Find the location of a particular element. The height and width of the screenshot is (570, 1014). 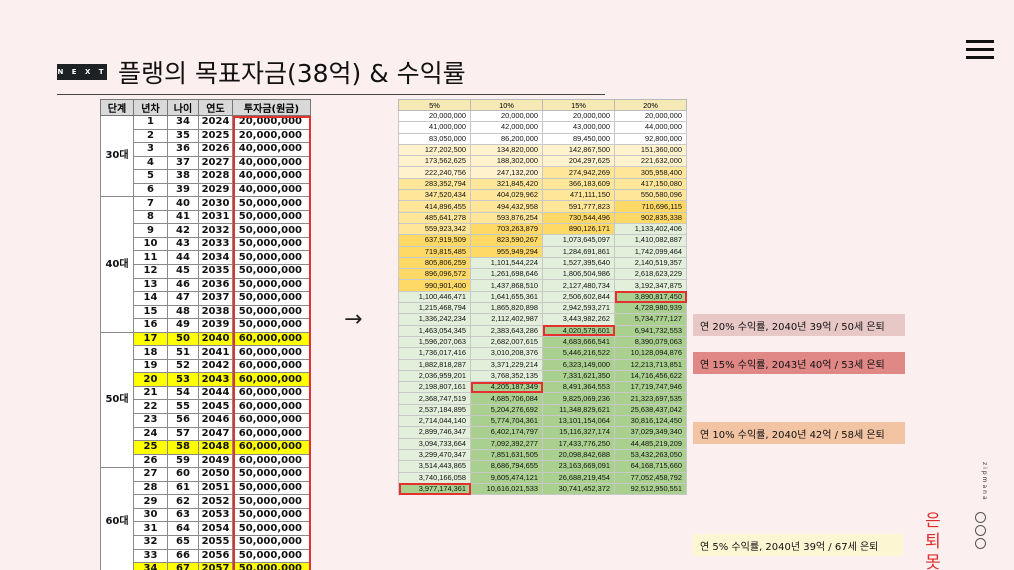

balance-cell: 321,845,420 is located at coordinates (506, 184).